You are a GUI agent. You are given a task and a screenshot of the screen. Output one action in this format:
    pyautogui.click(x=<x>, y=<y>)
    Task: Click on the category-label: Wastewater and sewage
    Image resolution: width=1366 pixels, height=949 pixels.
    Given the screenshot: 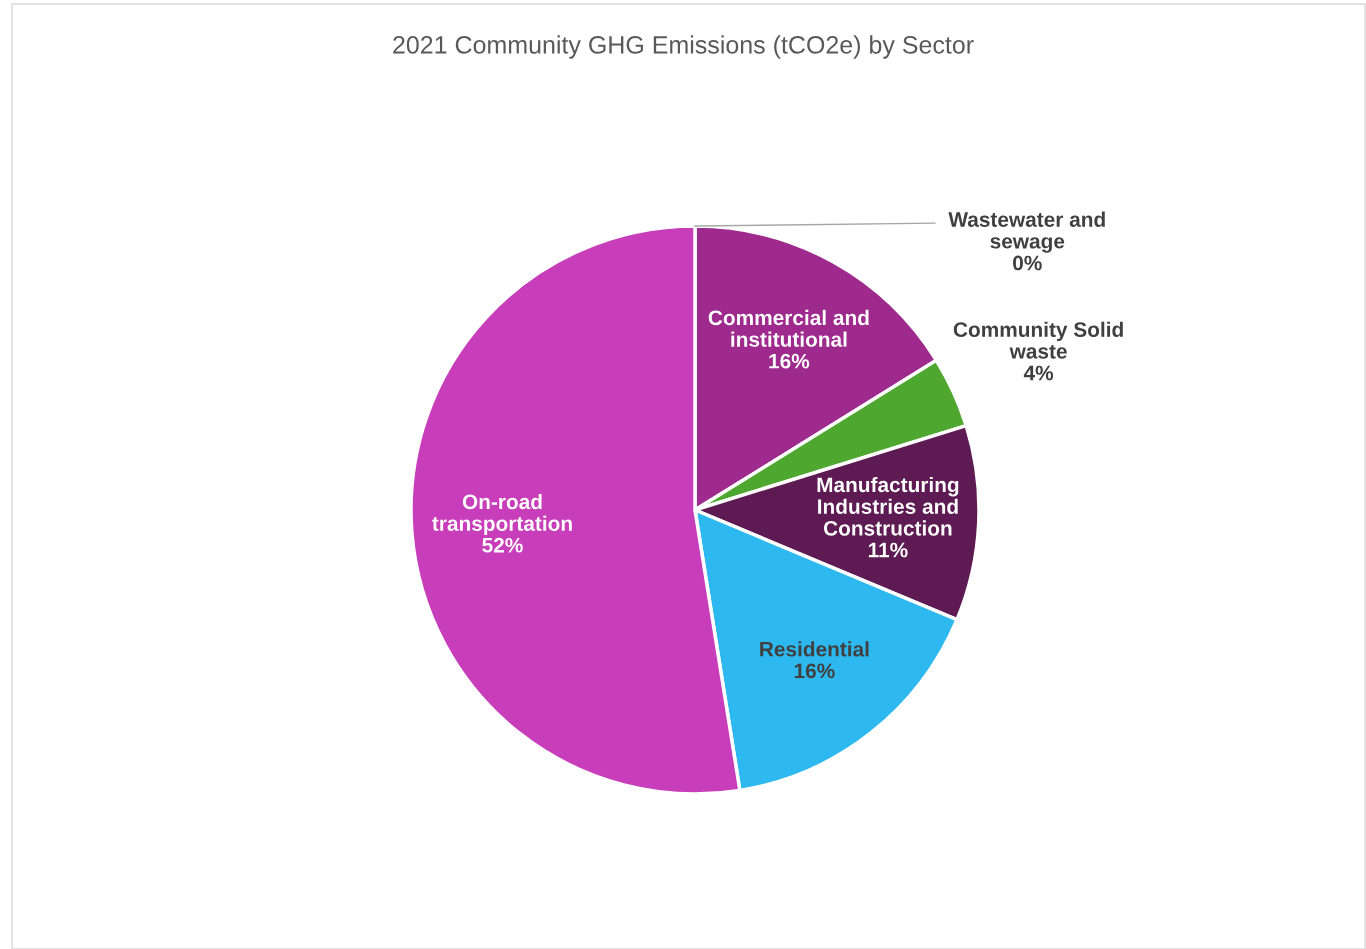 What is the action you would take?
    pyautogui.click(x=1026, y=232)
    